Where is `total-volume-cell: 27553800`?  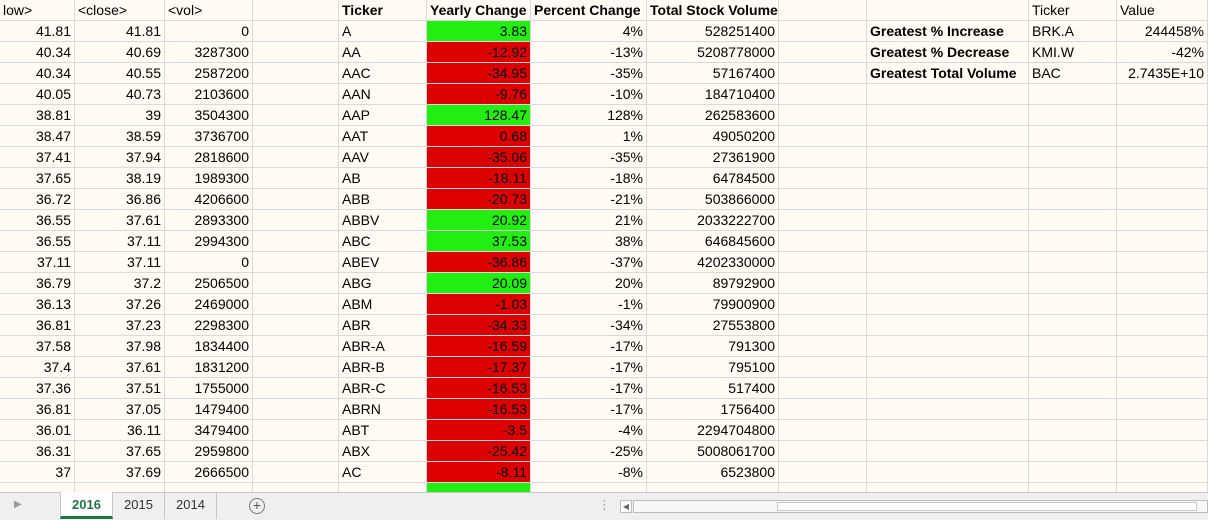 total-volume-cell: 27553800 is located at coordinates (713, 325).